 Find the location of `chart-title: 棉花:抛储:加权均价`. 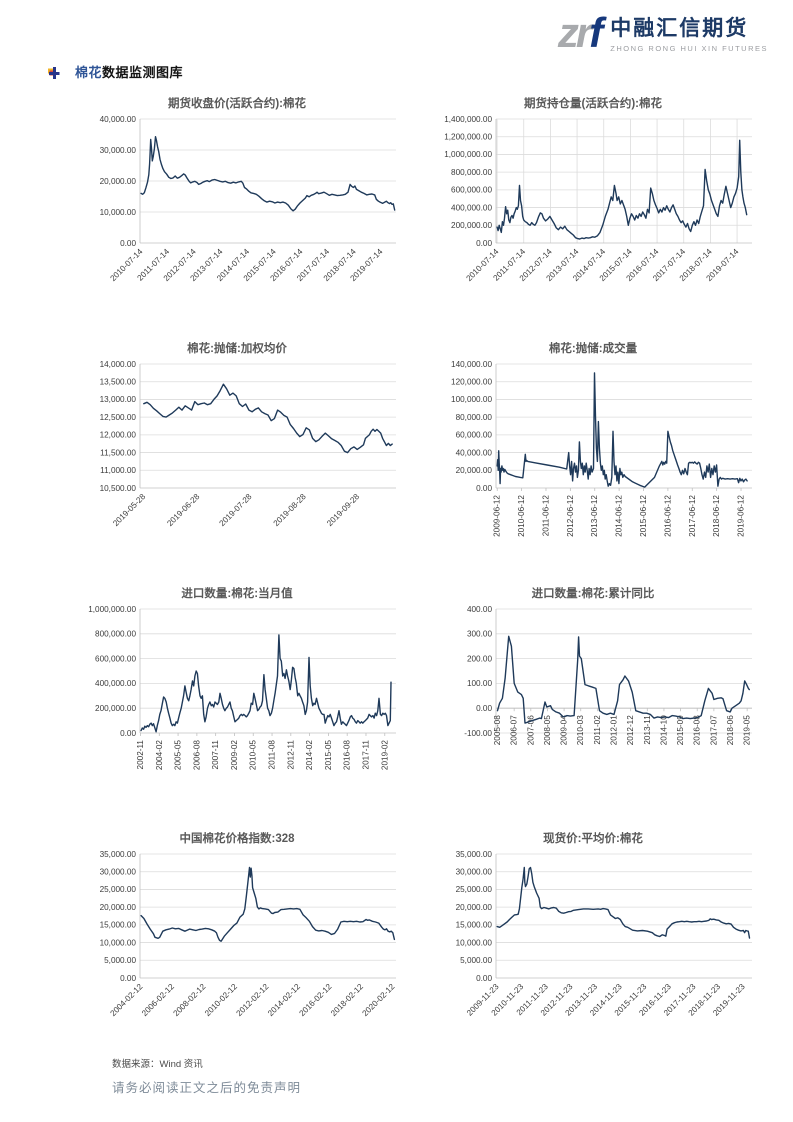

chart-title: 棉花:抛储:加权均价 is located at coordinates (237, 349).